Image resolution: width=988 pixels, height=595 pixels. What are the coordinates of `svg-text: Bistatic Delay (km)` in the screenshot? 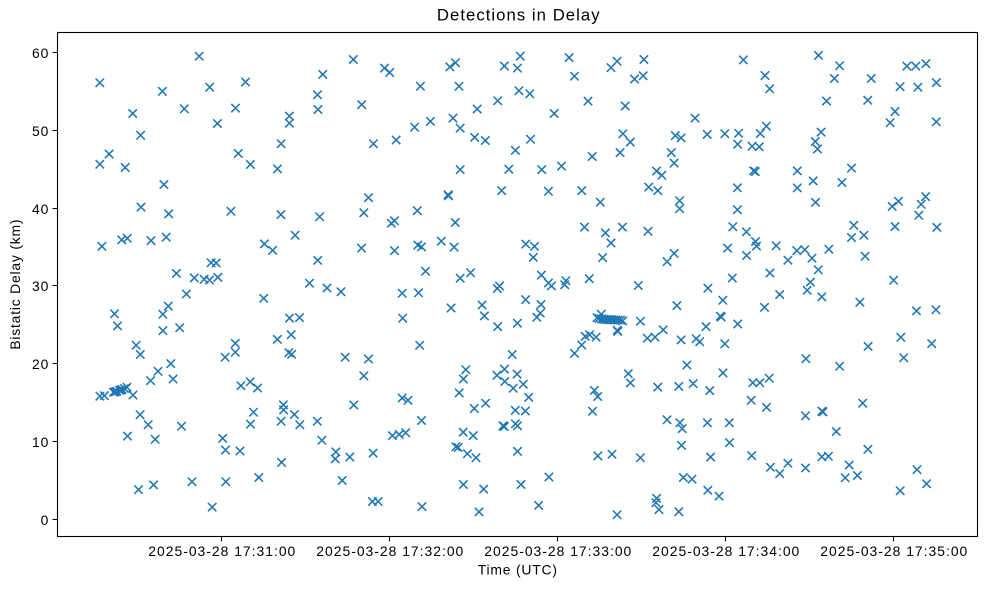 It's located at (15, 284).